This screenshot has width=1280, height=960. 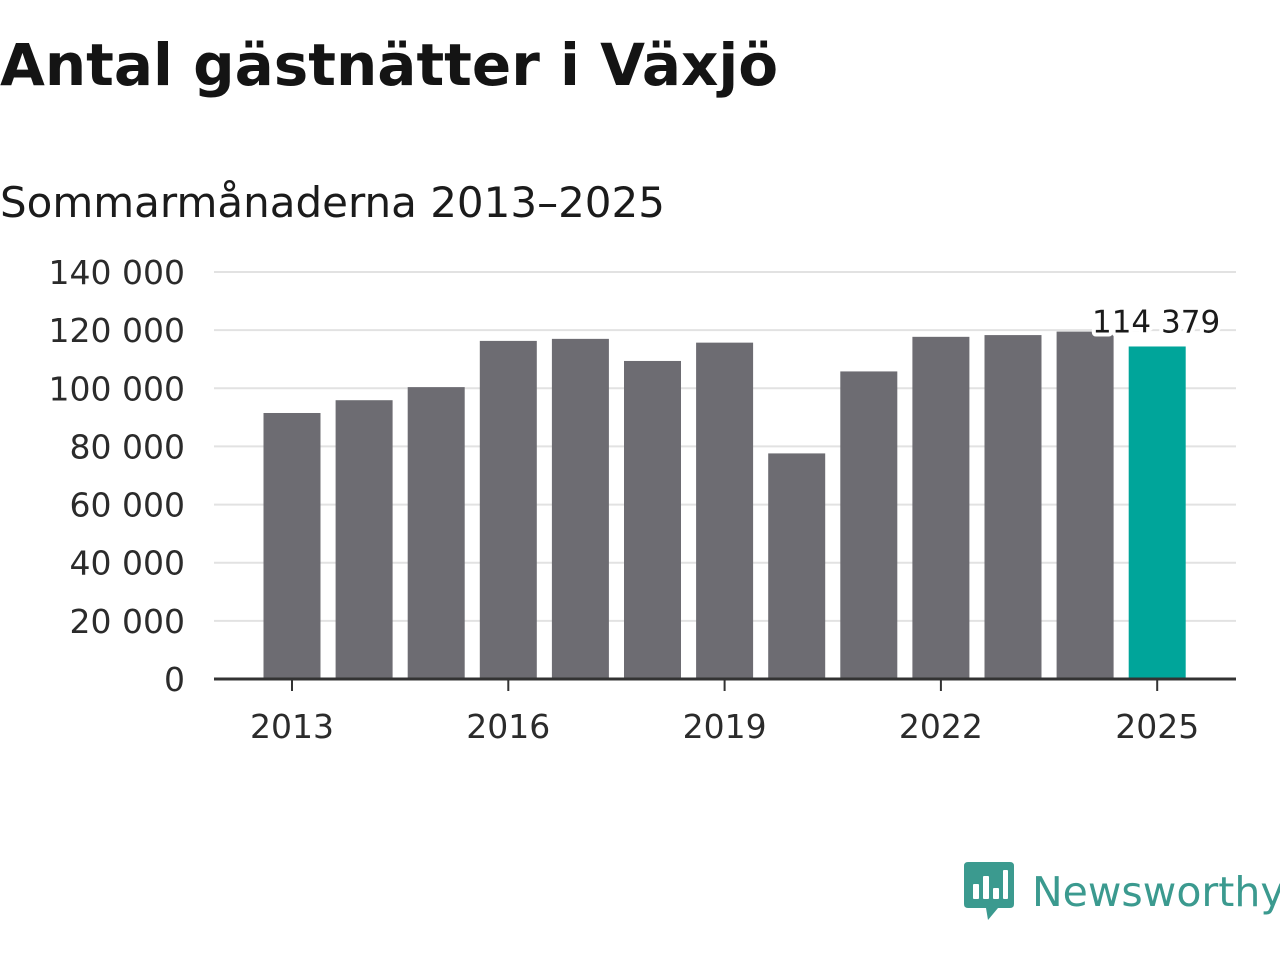 What do you see at coordinates (117, 330) in the screenshot?
I see `y-tick-label: 120 000` at bounding box center [117, 330].